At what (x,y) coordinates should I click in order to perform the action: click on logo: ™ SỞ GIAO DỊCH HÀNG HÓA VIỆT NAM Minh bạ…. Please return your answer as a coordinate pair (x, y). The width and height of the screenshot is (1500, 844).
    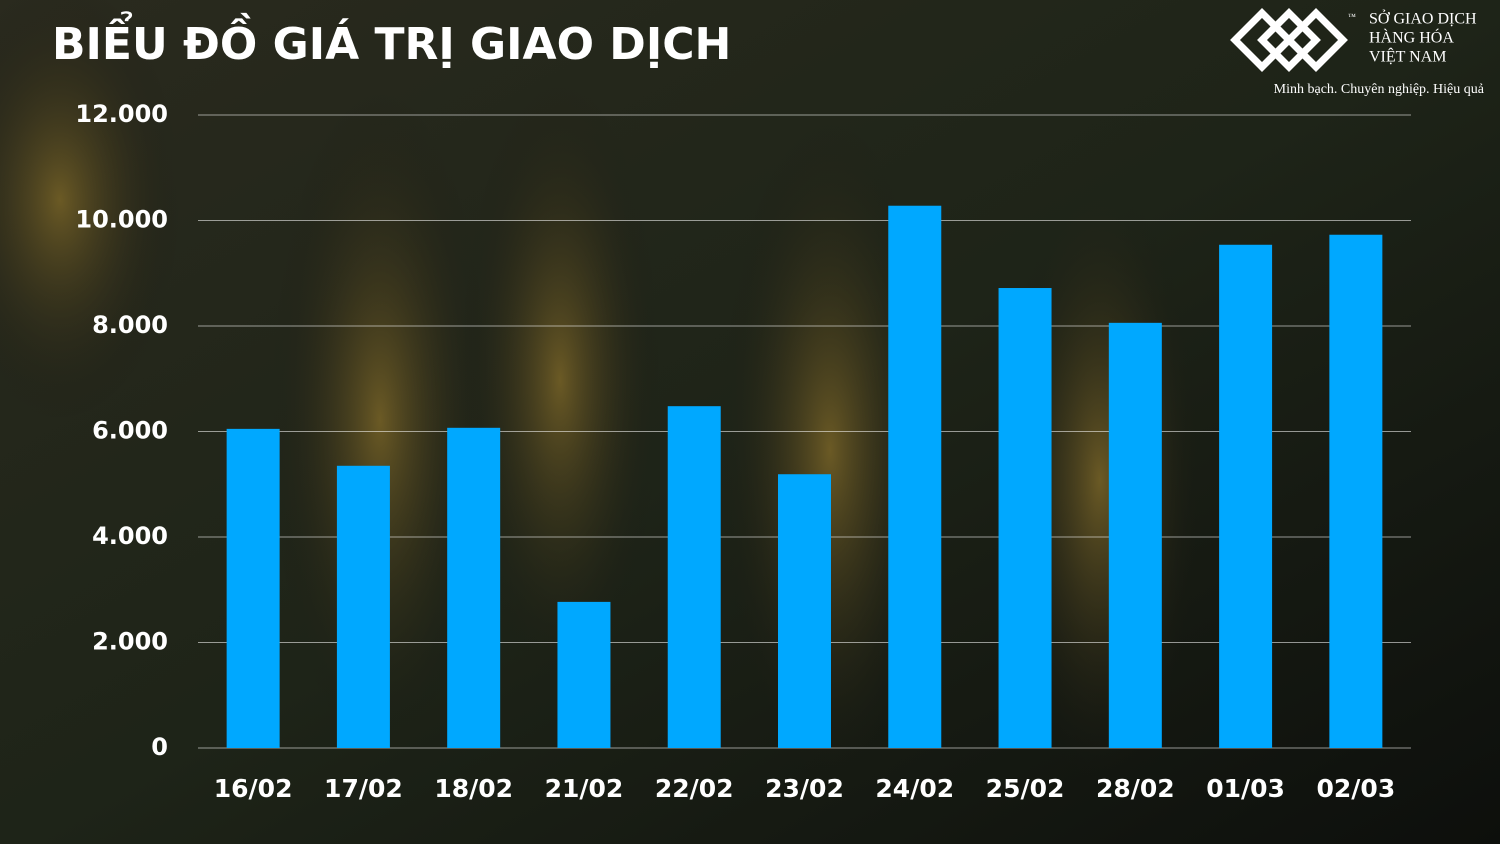
    Looking at the image, I should click on (1357, 52).